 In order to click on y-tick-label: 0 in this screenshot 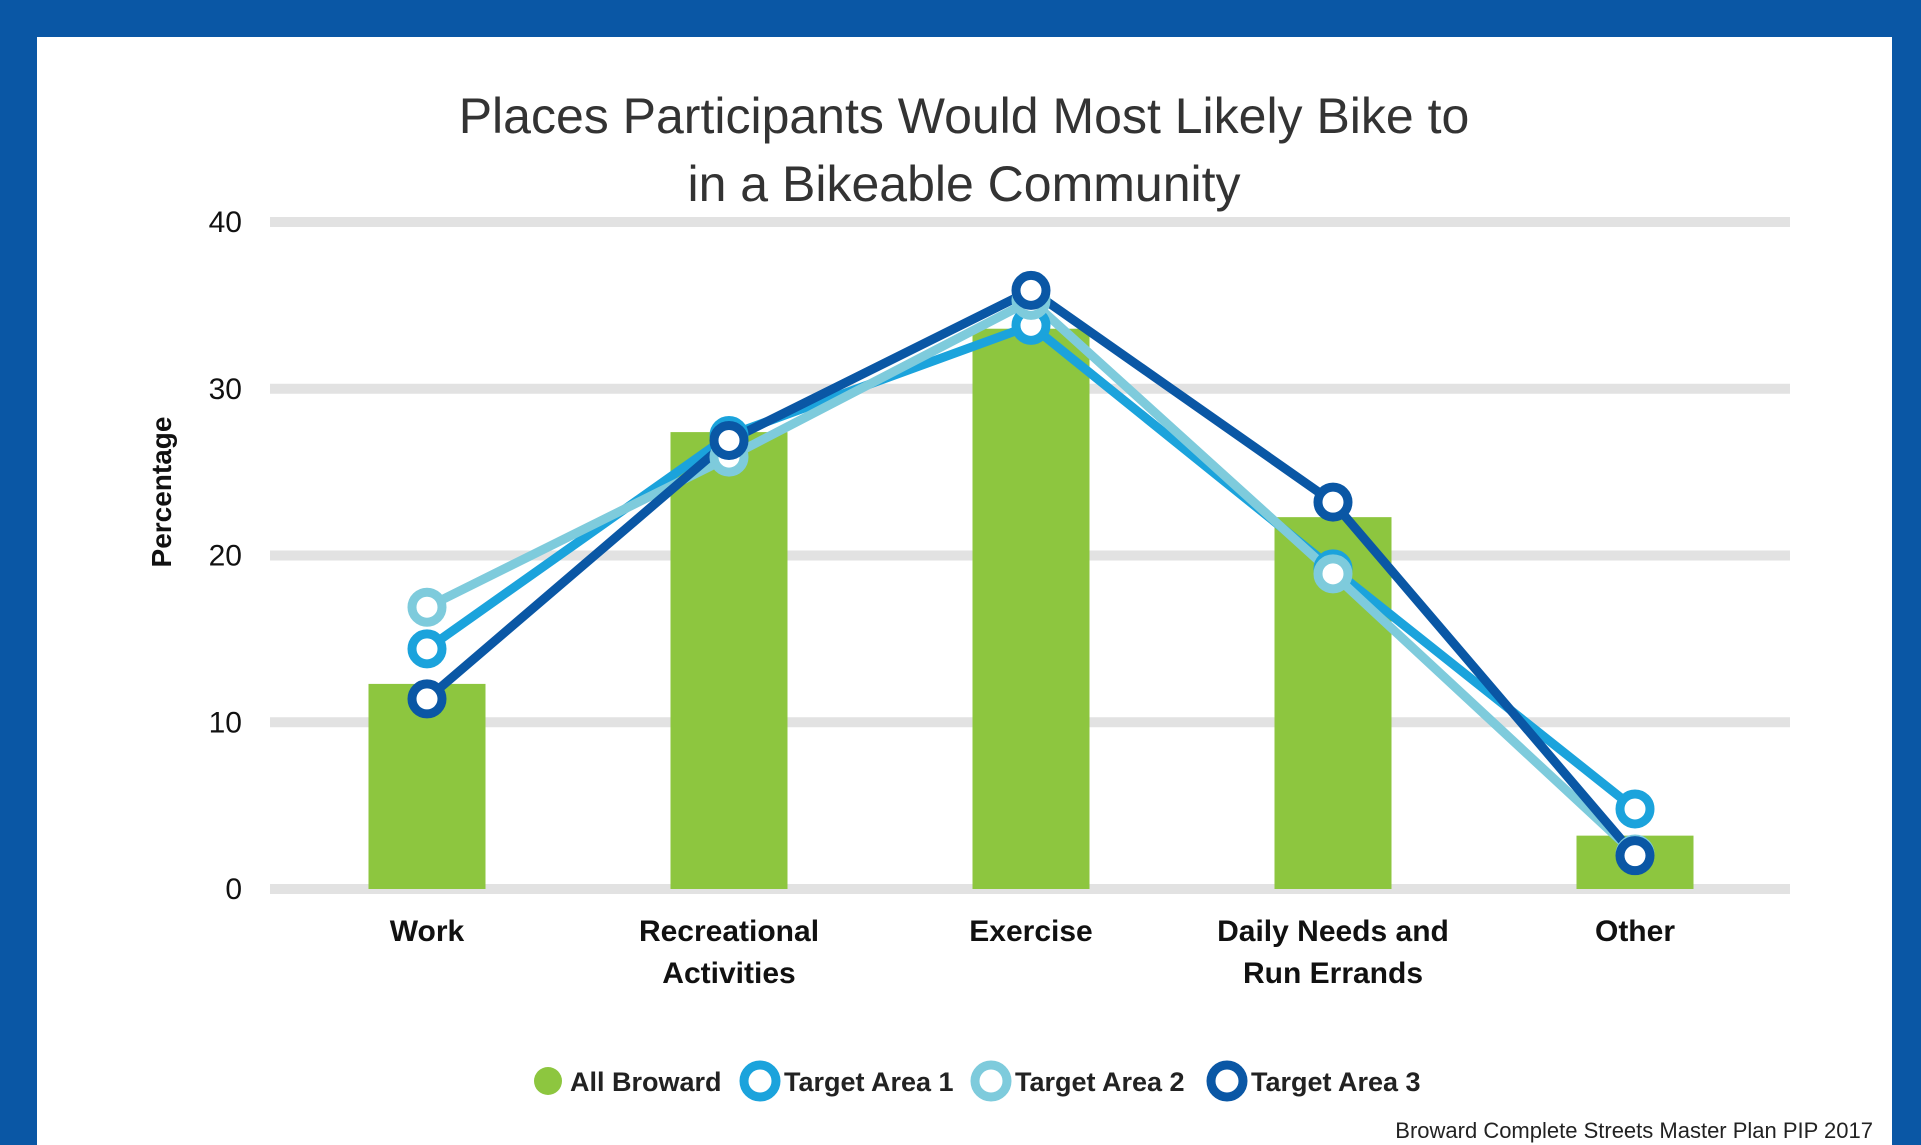, I will do `click(233, 889)`.